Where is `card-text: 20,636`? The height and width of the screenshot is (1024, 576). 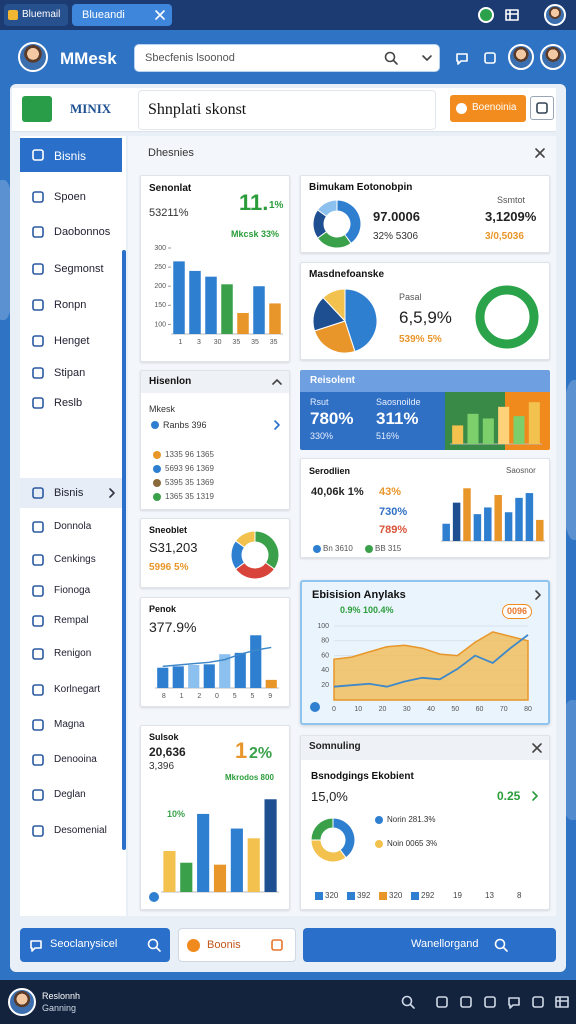
card-text: 20,636 is located at coordinates (167, 752).